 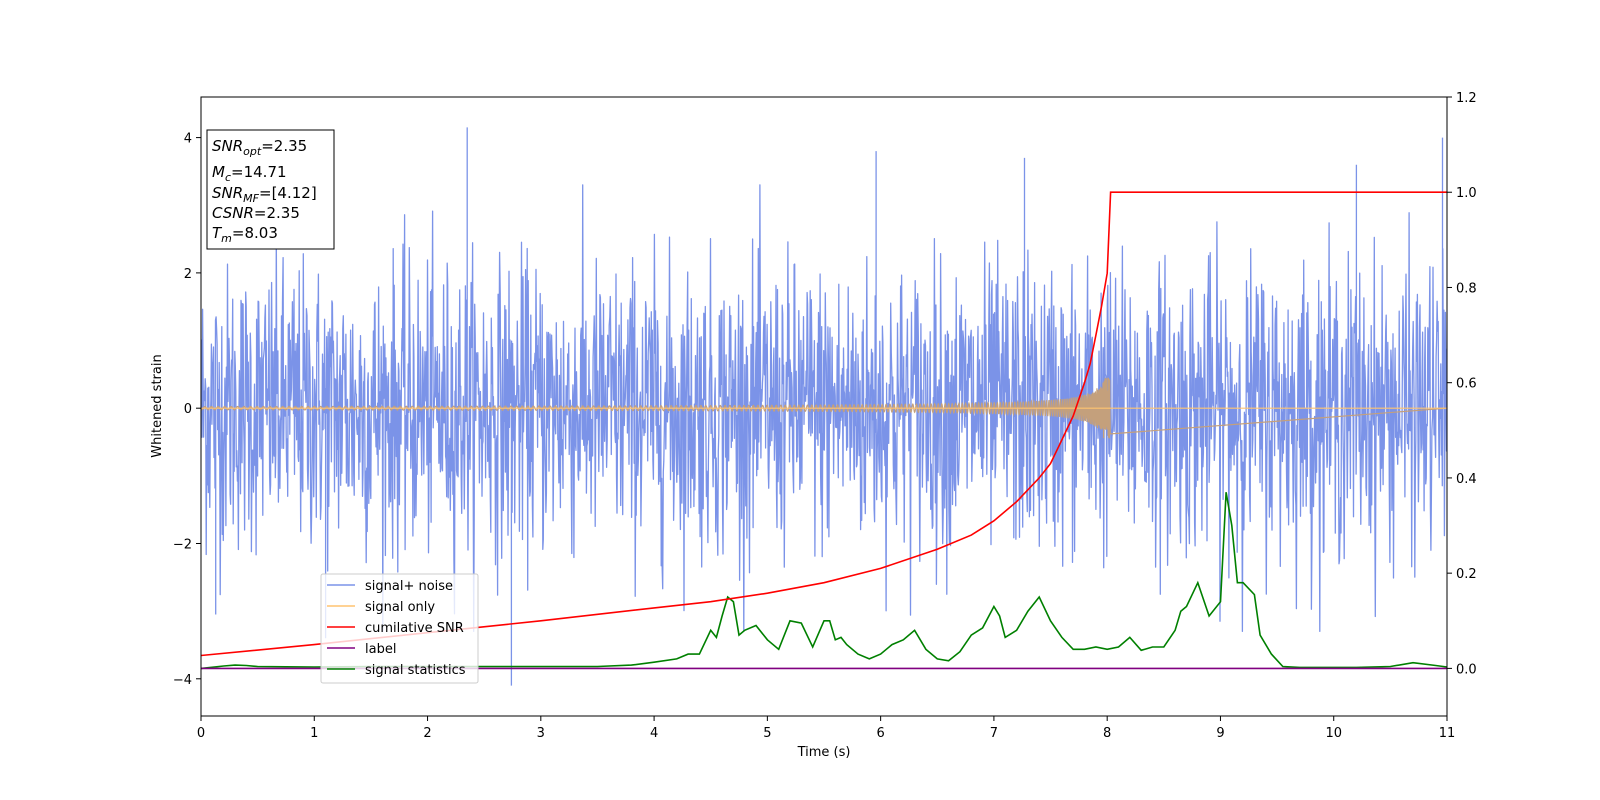 I want to click on x-tick-label: 1, so click(x=314, y=733).